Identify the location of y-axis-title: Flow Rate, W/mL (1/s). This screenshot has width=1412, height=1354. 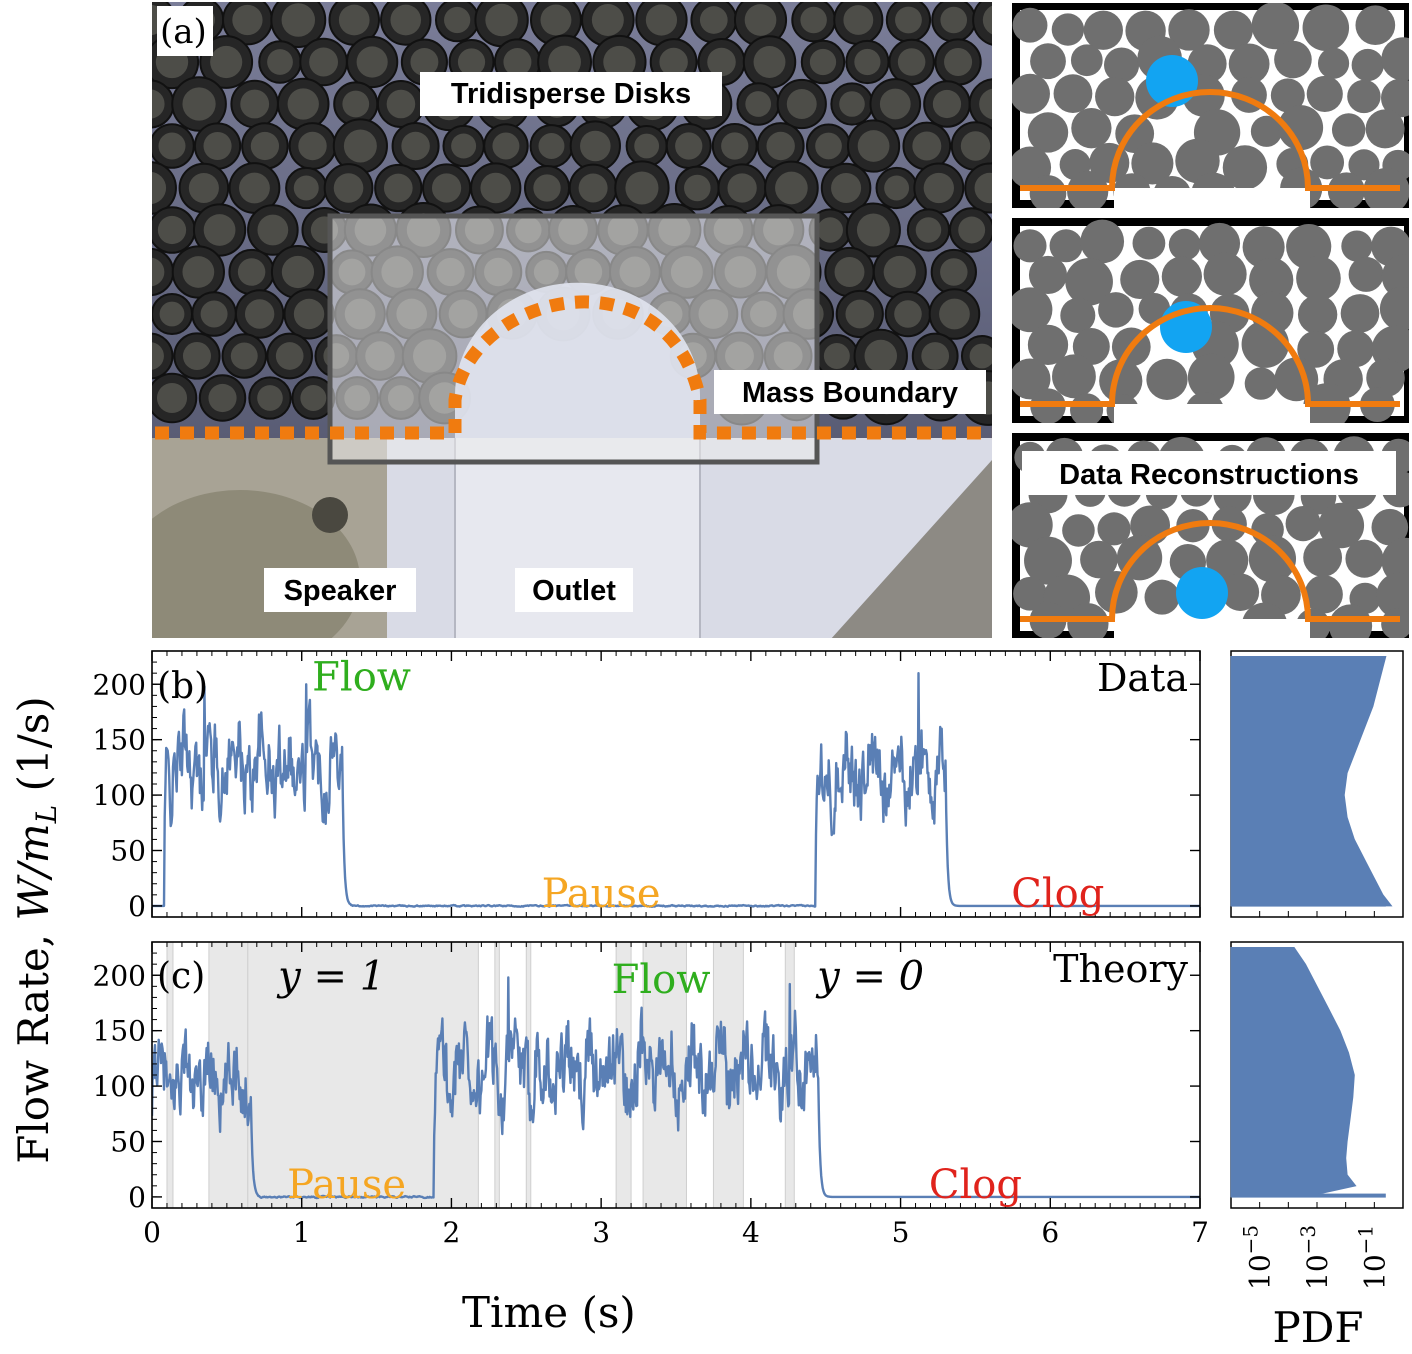
(36, 930).